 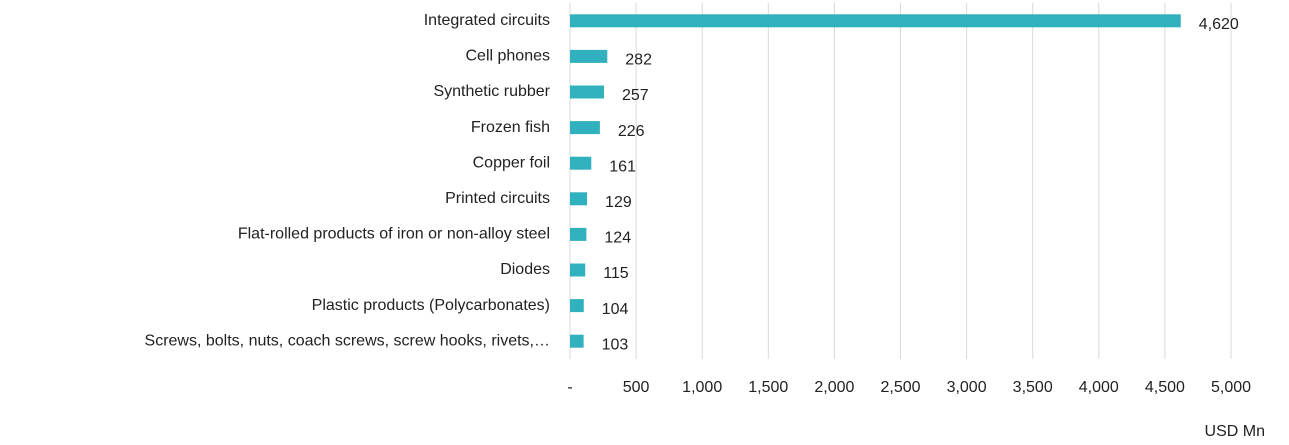 What do you see at coordinates (622, 166) in the screenshot?
I see `data-label: 161` at bounding box center [622, 166].